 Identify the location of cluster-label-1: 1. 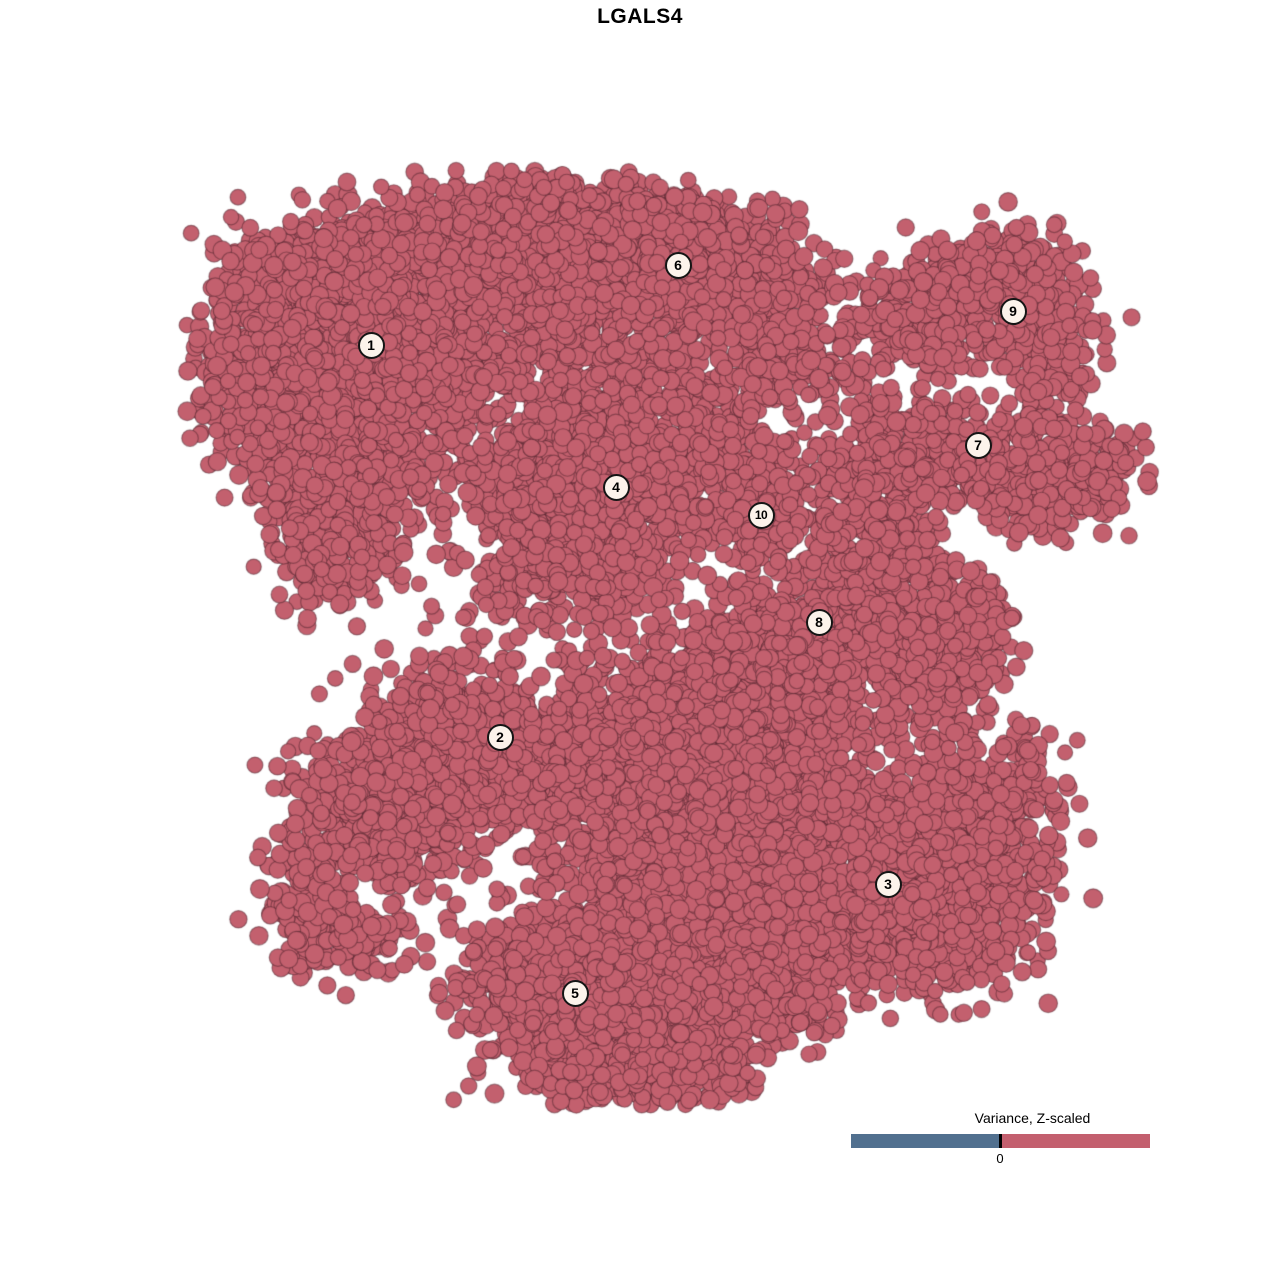
(371, 345).